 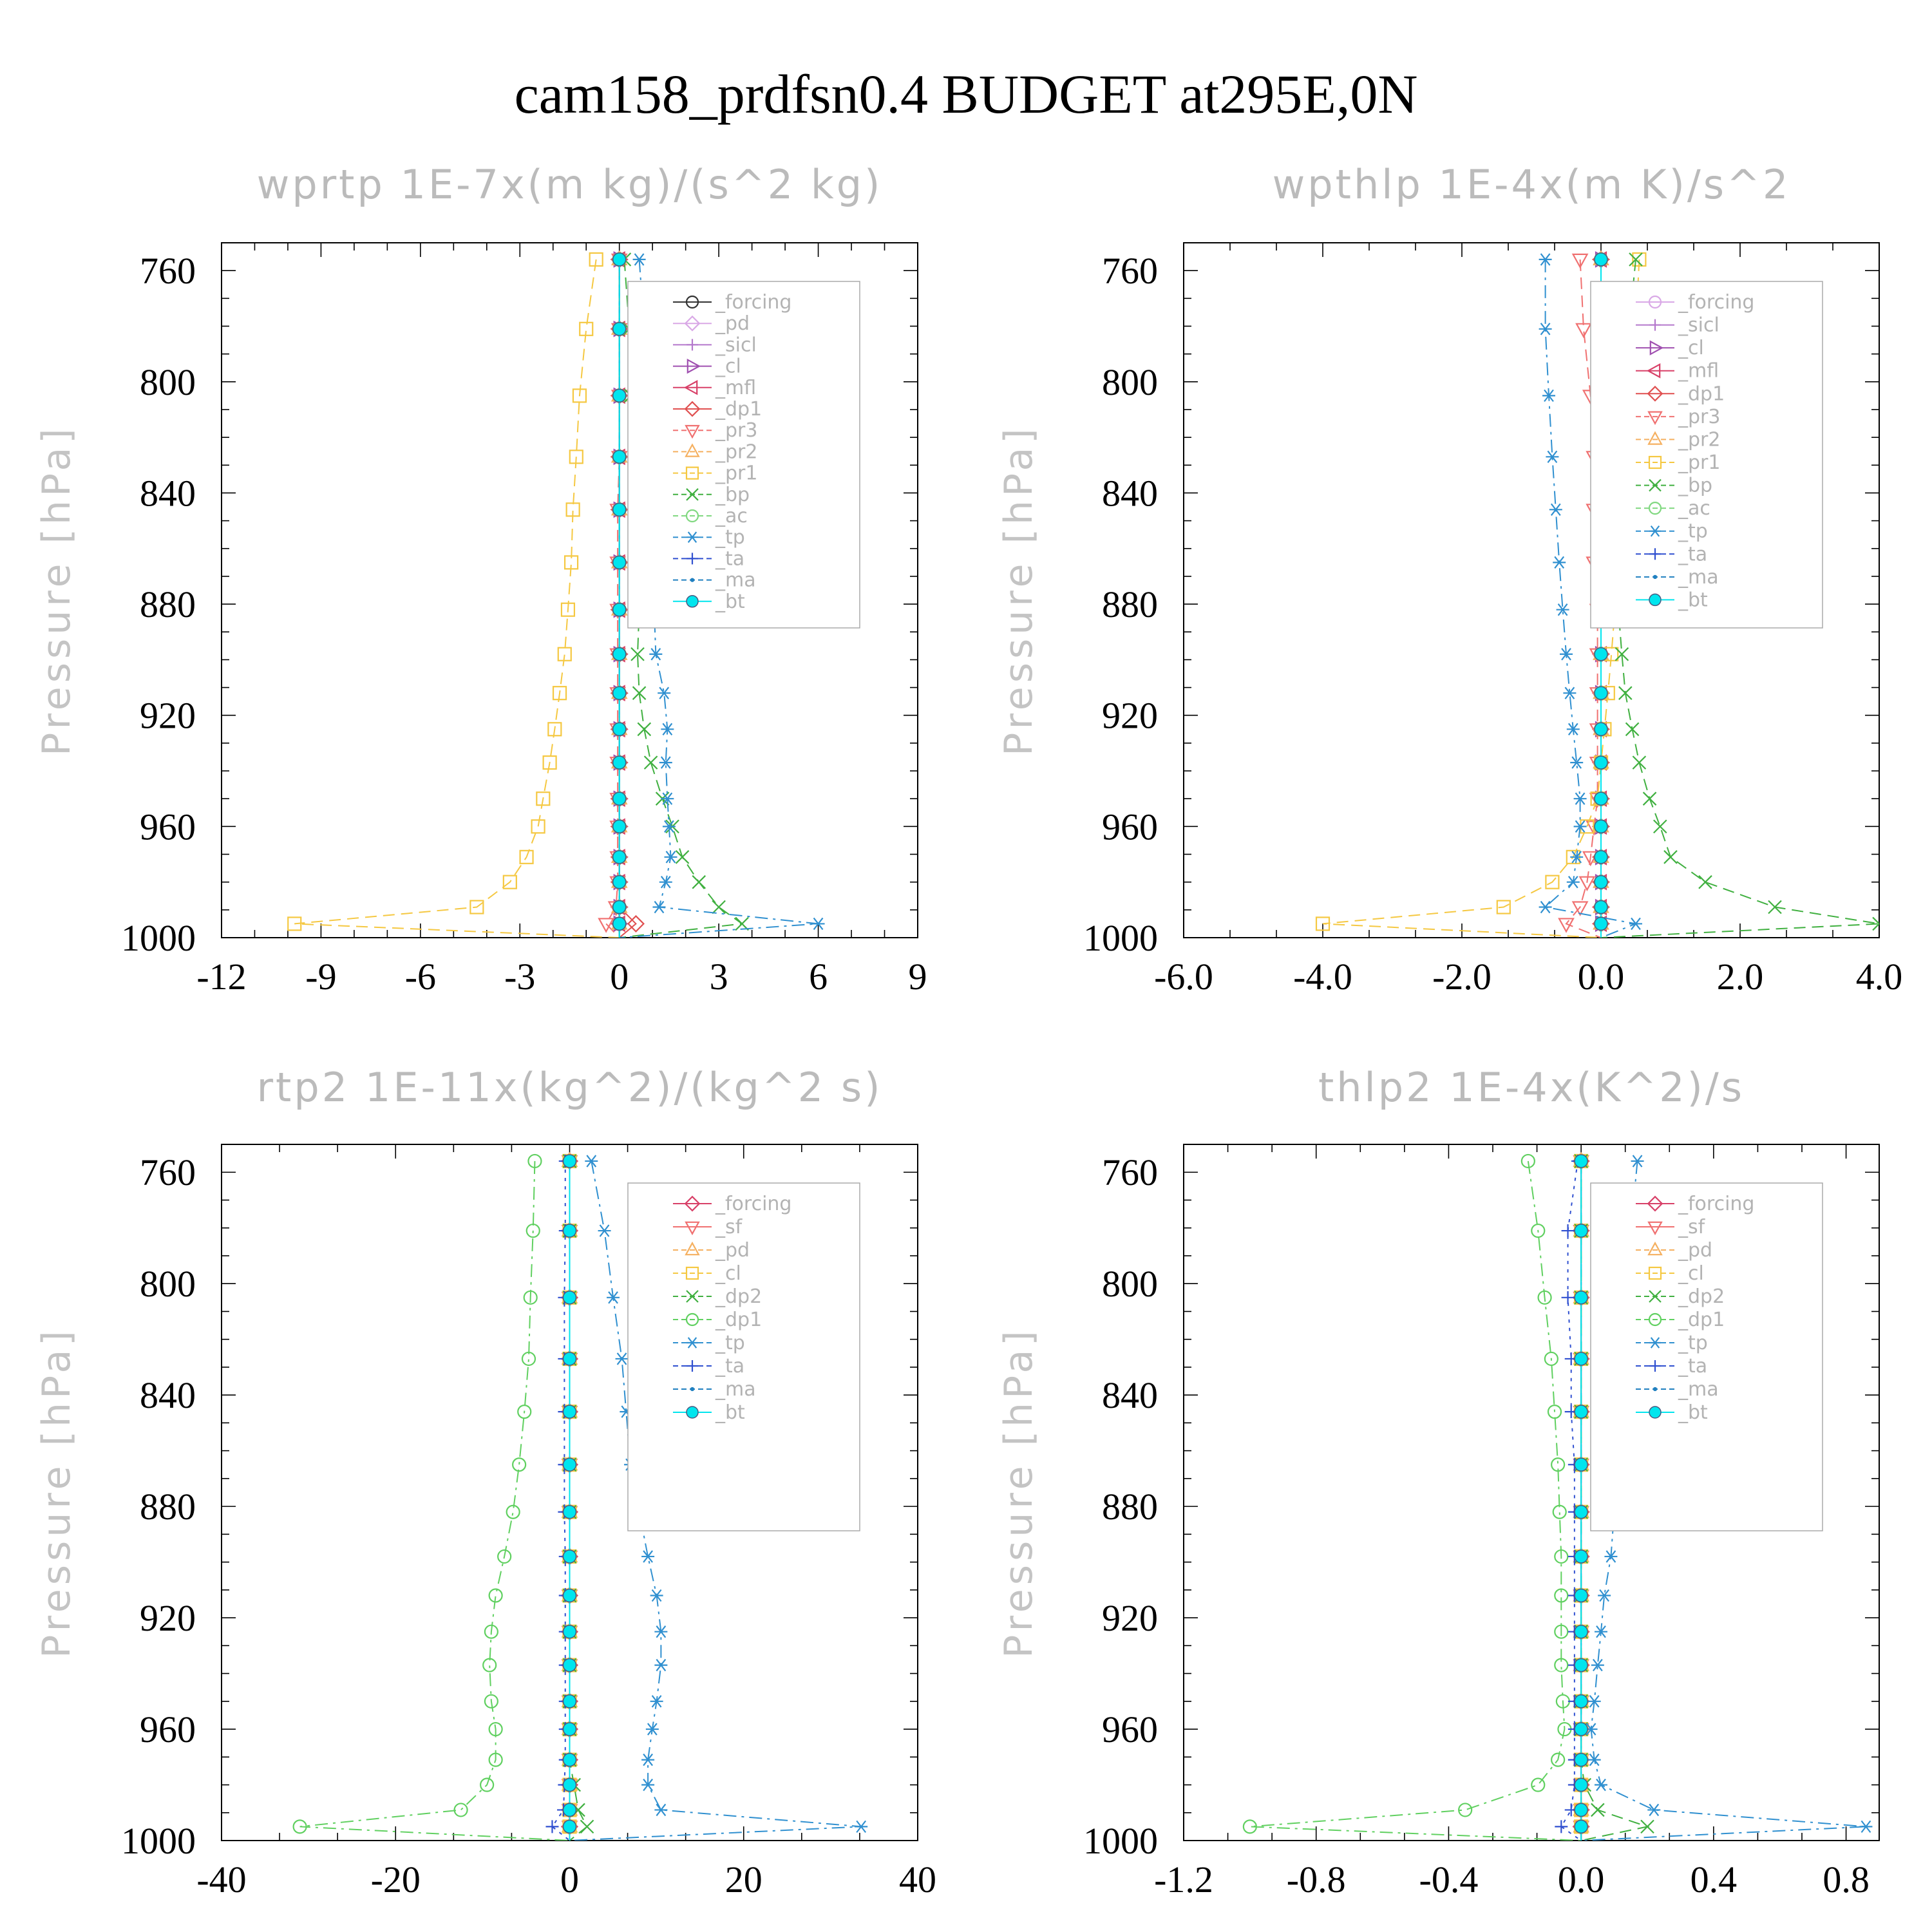 What do you see at coordinates (732, 495) in the screenshot?
I see `legend-label: _bp` at bounding box center [732, 495].